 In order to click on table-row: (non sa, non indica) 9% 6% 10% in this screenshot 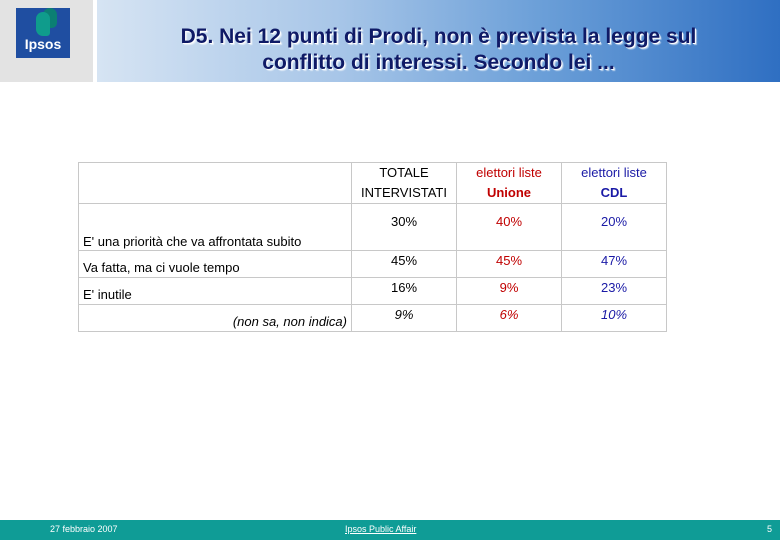, I will do `click(372, 318)`.